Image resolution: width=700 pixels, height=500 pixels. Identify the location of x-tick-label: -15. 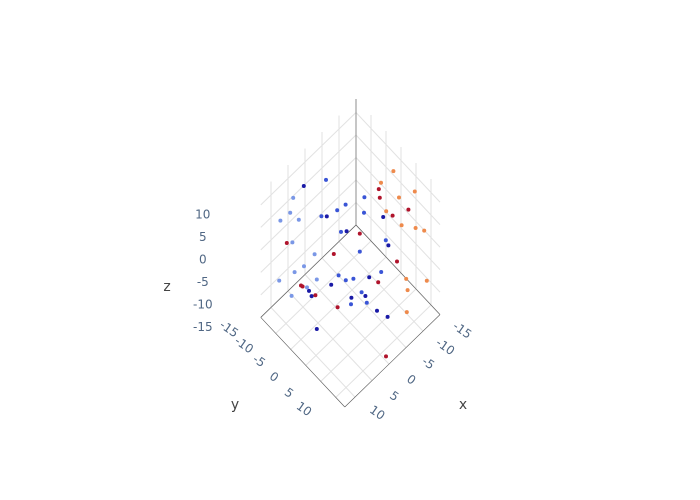
(462, 330).